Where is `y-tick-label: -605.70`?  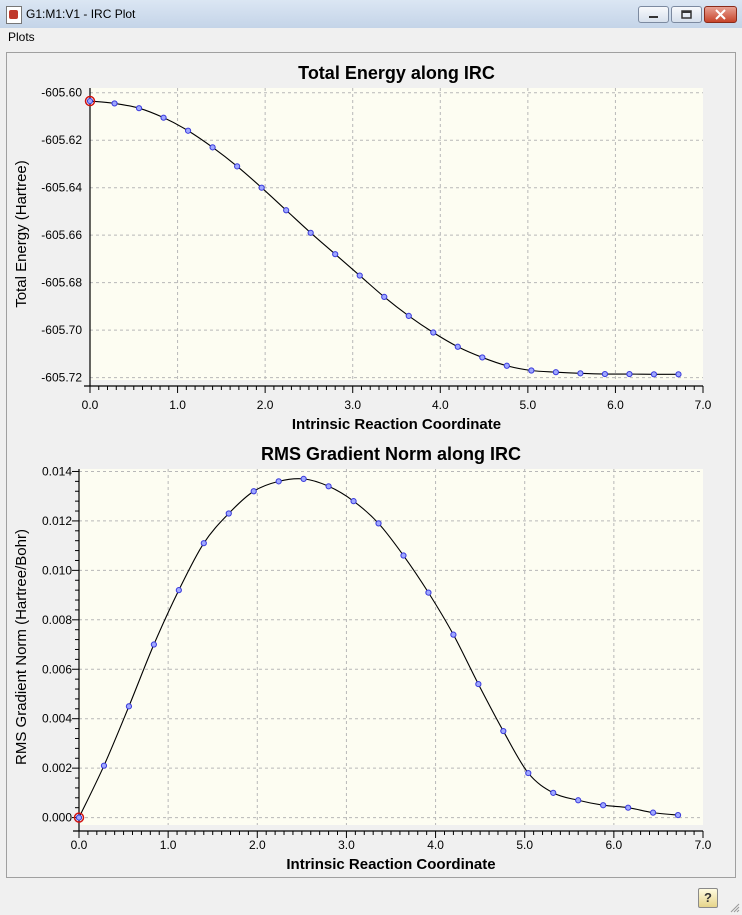 y-tick-label: -605.70 is located at coordinates (61, 330).